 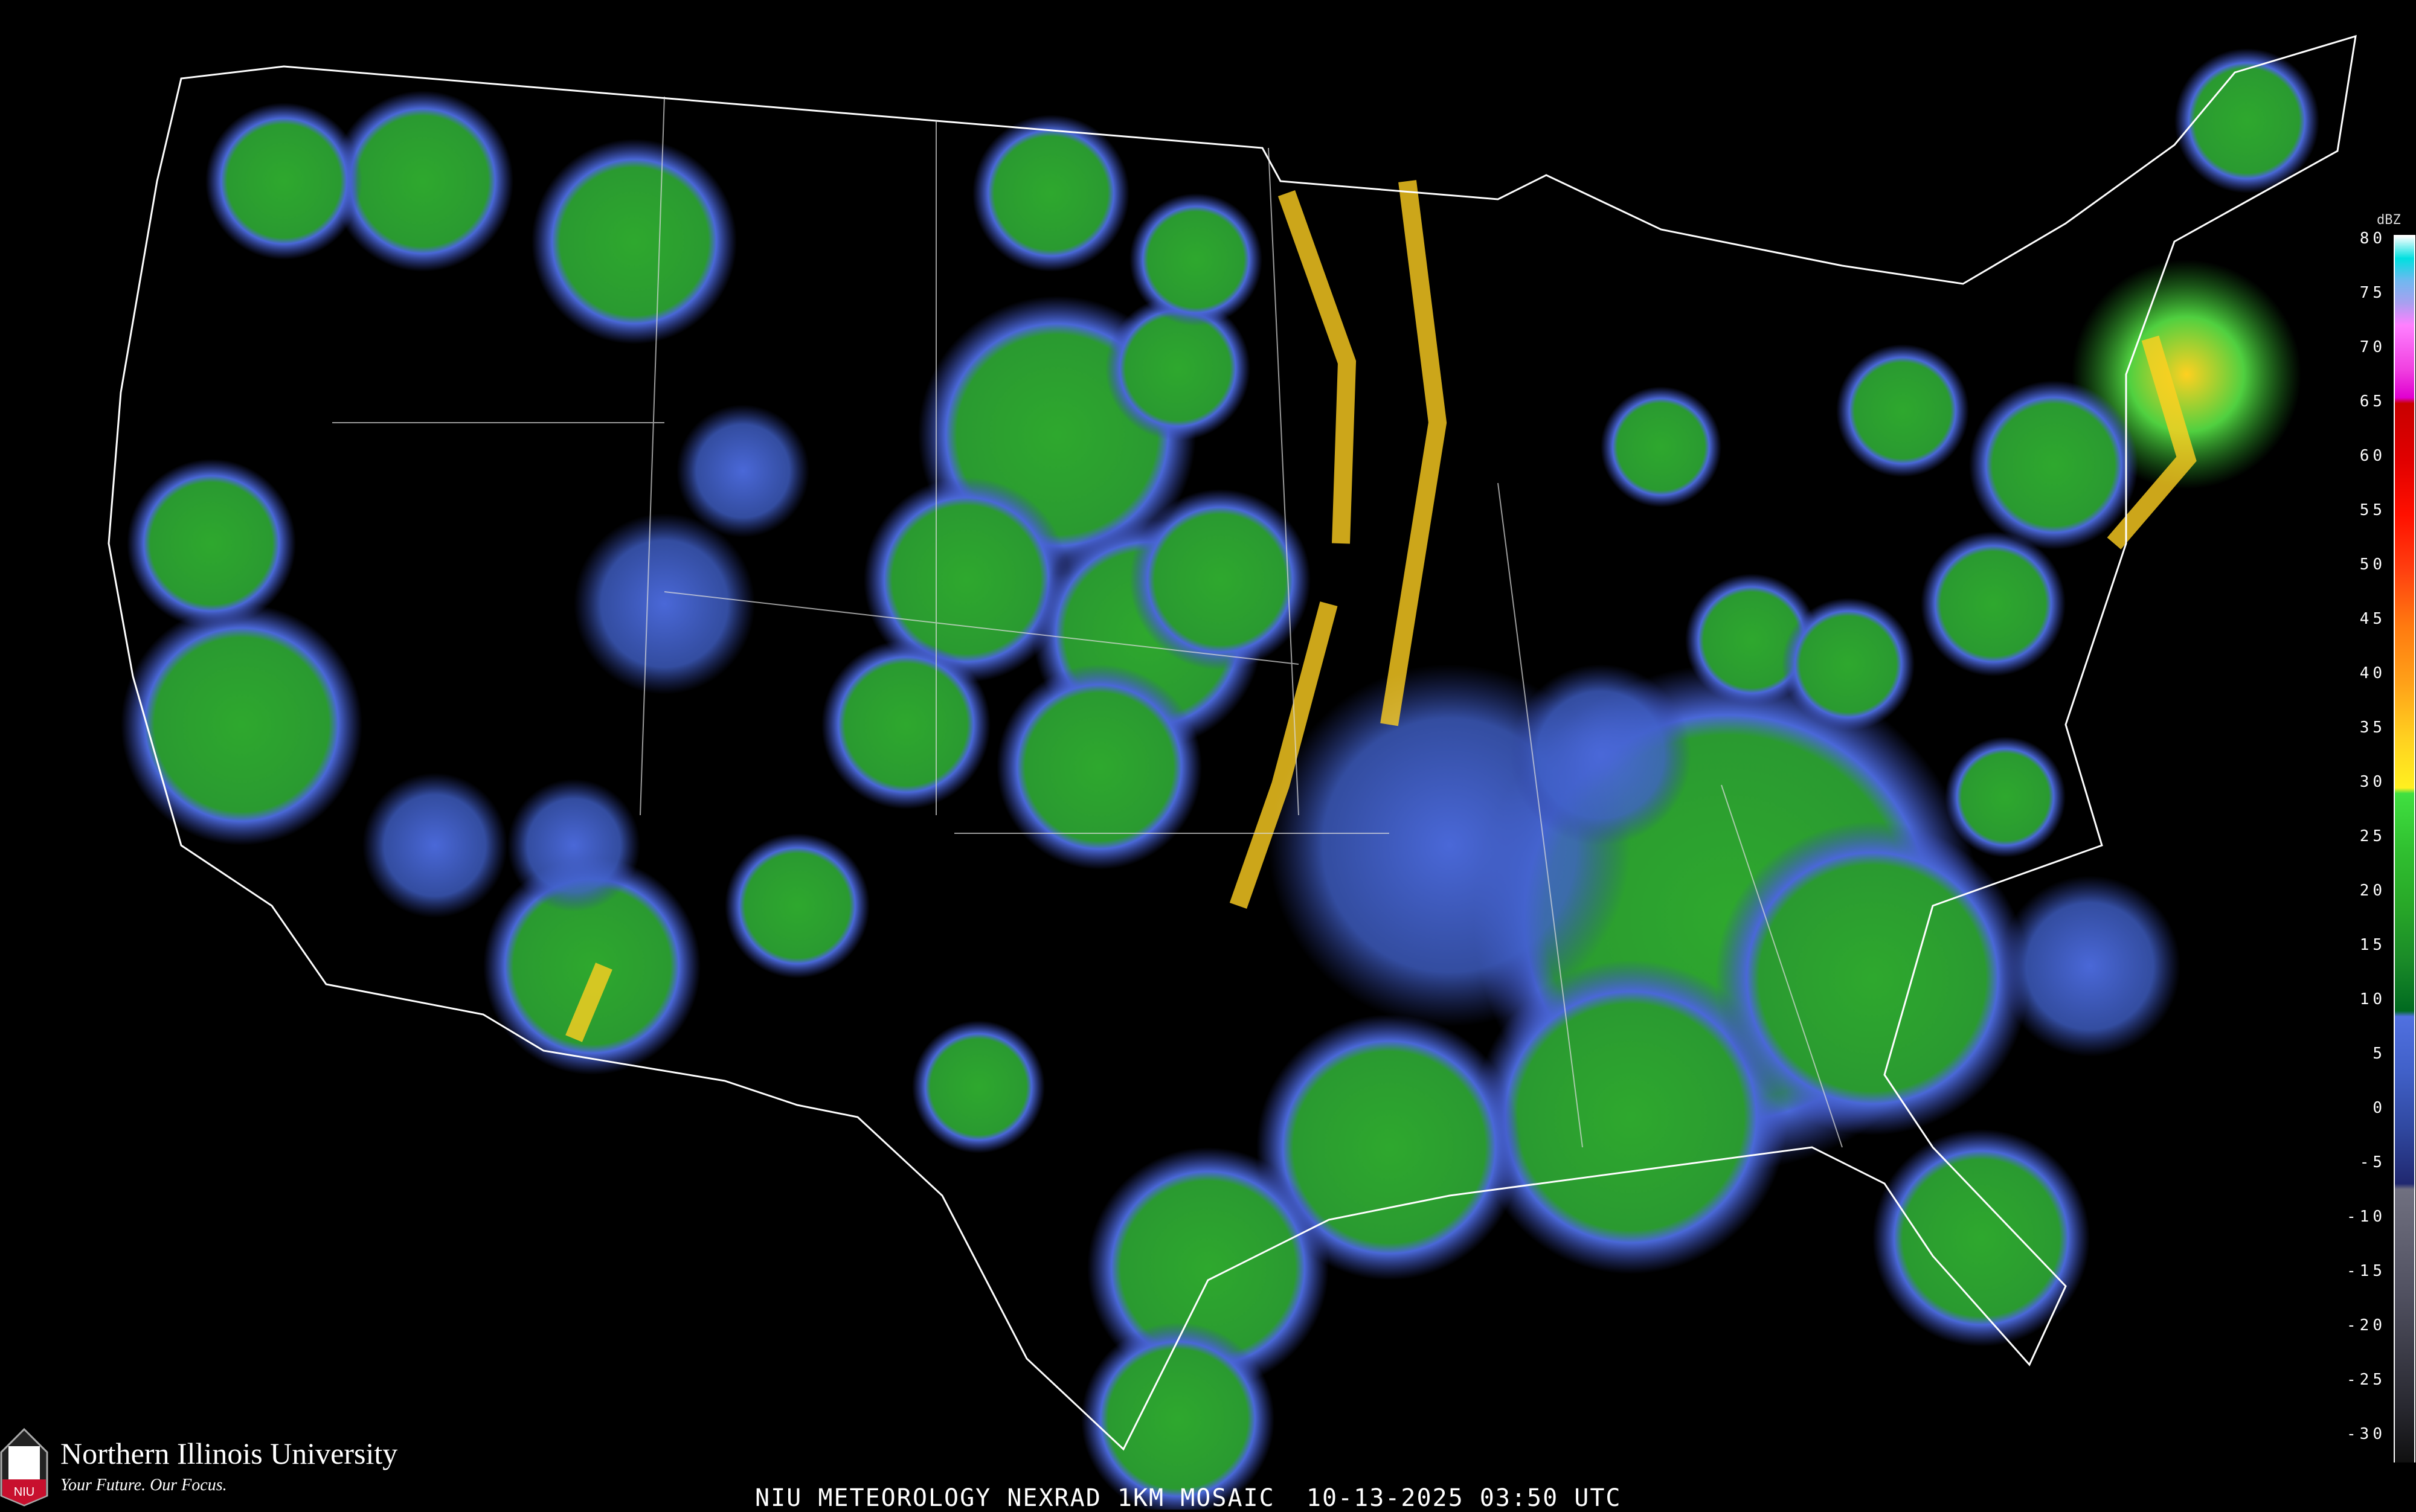 What do you see at coordinates (2372, 945) in the screenshot?
I see `legend-tick-label: 15` at bounding box center [2372, 945].